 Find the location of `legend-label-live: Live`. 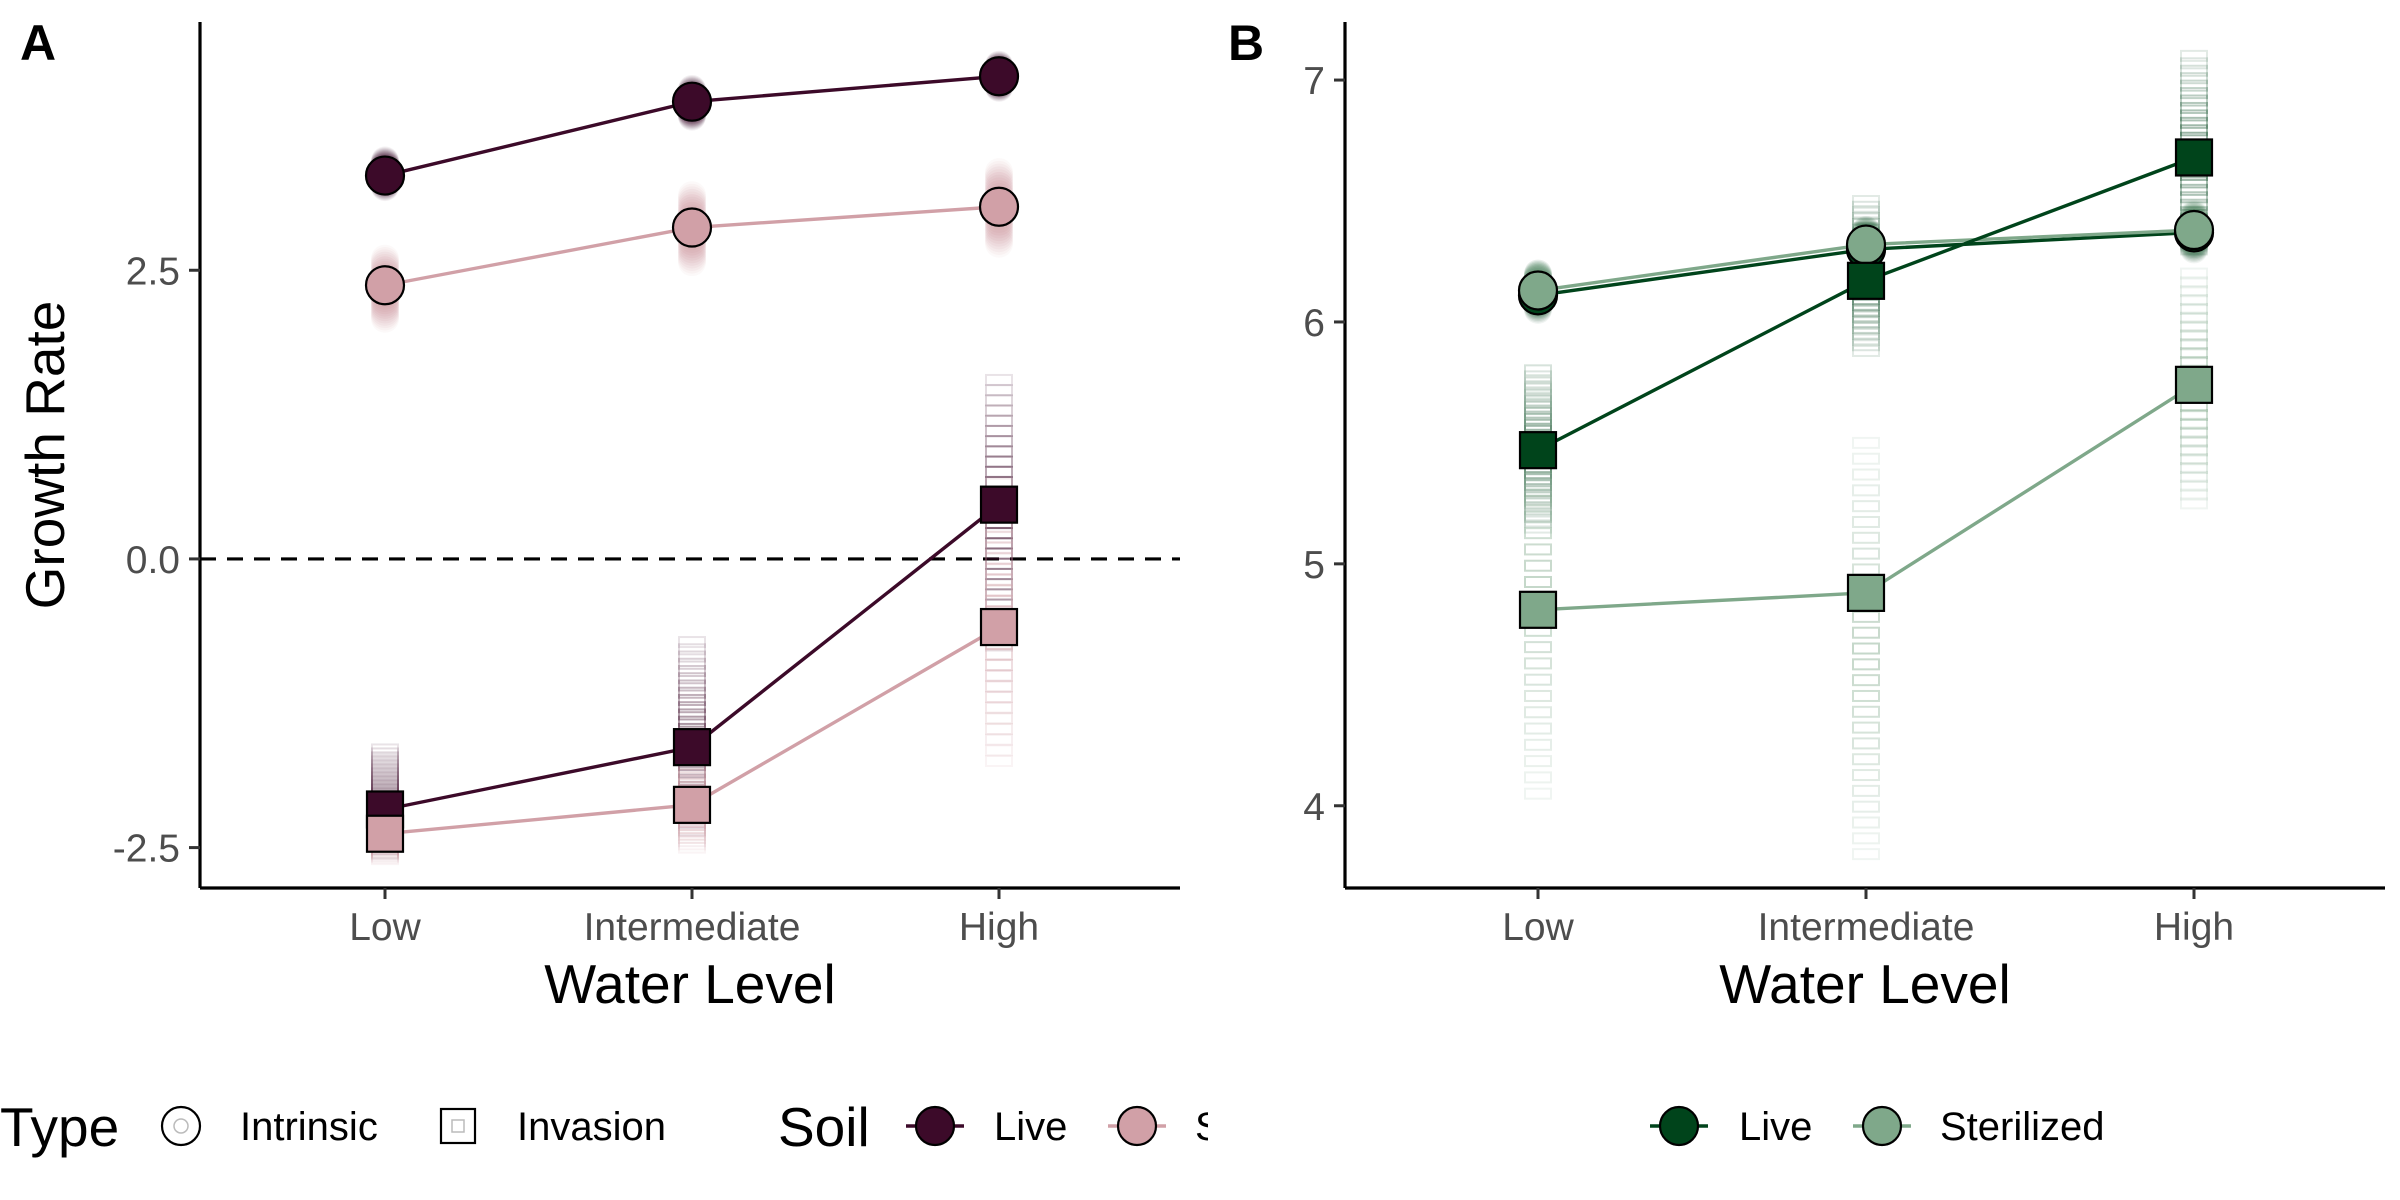

legend-label-live: Live is located at coordinates (1775, 1127).